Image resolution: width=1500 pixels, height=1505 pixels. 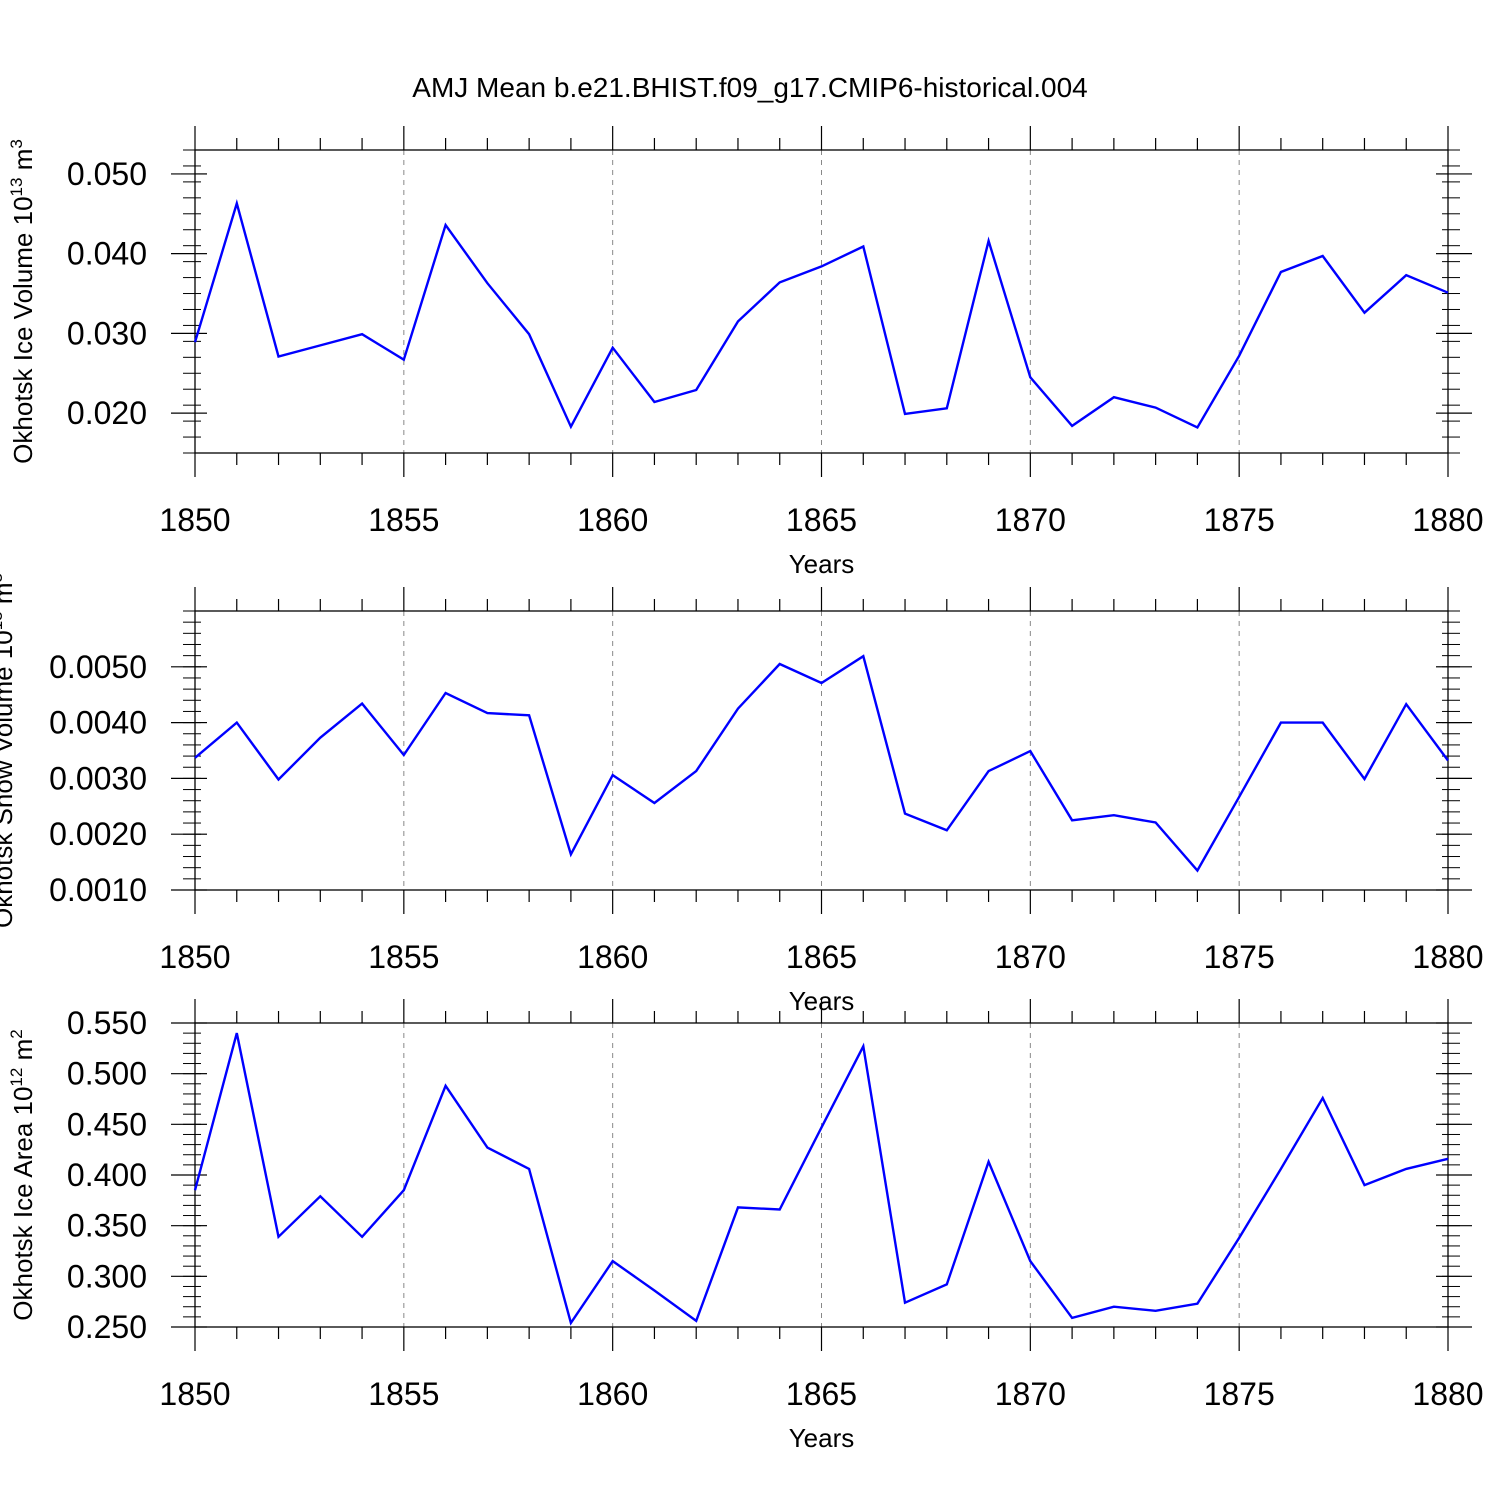 I want to click on y-tick-label: 0.0010, so click(x=98, y=890).